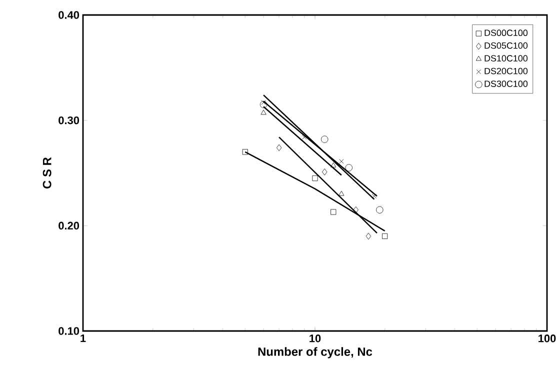 The width and height of the screenshot is (559, 389). Describe the element at coordinates (69, 226) in the screenshot. I see `y-tick-label: 0.20` at that location.